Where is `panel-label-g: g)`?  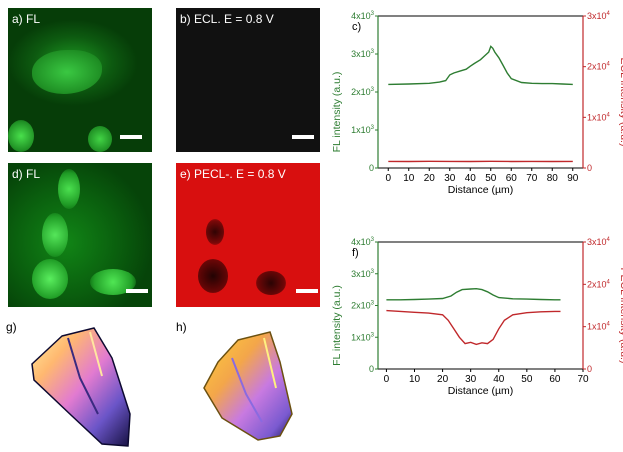
panel-label-g: g) is located at coordinates (11, 327).